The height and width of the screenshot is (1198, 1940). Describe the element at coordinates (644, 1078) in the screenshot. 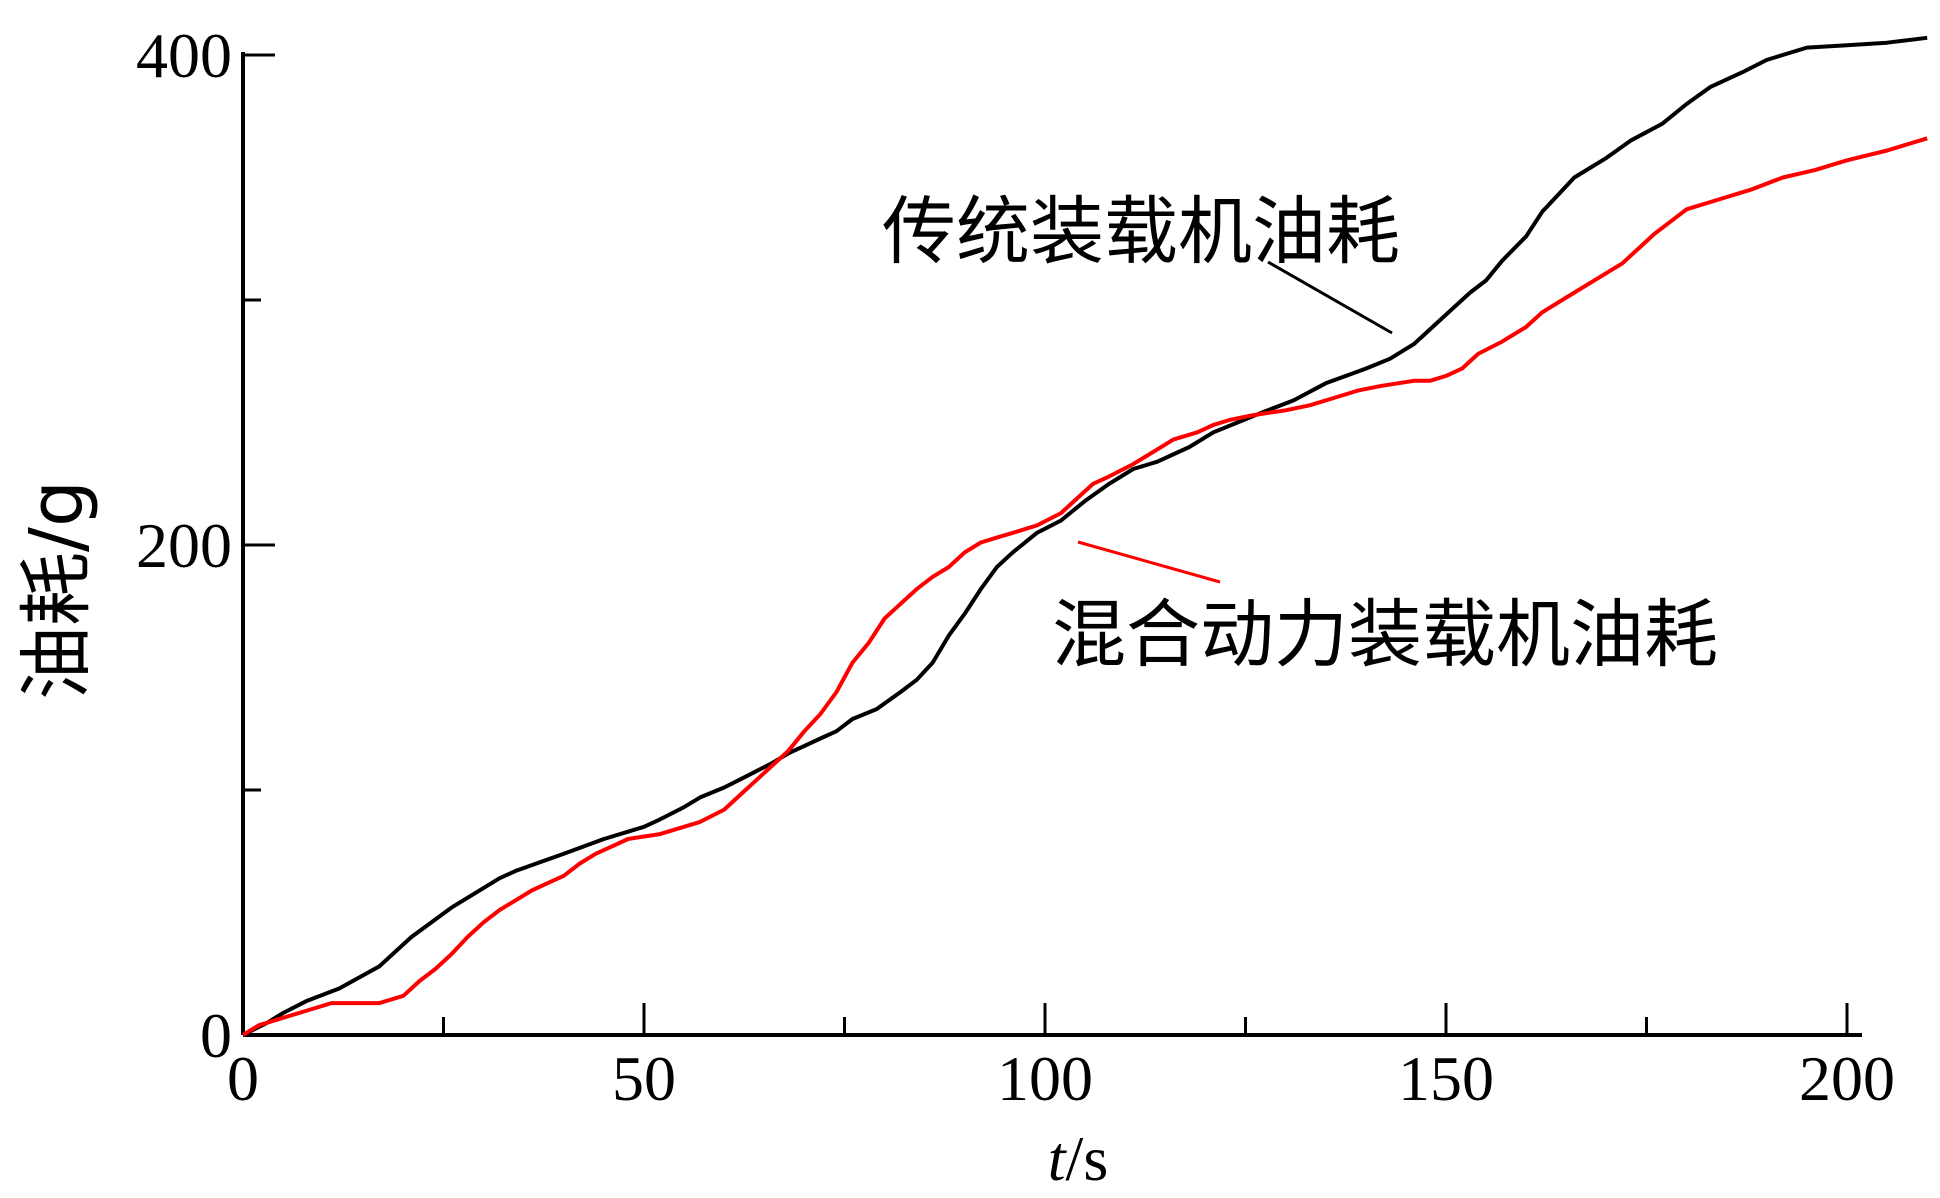

I see `x-tick-label: 50` at that location.